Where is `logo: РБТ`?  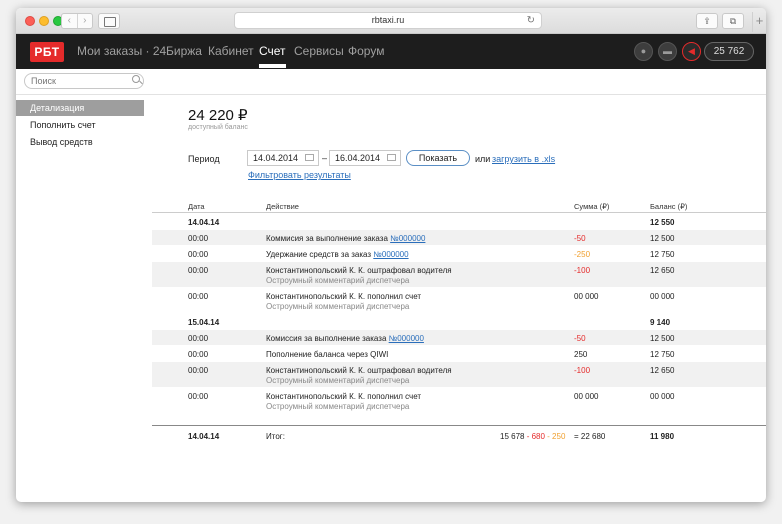
logo: РБТ is located at coordinates (47, 52).